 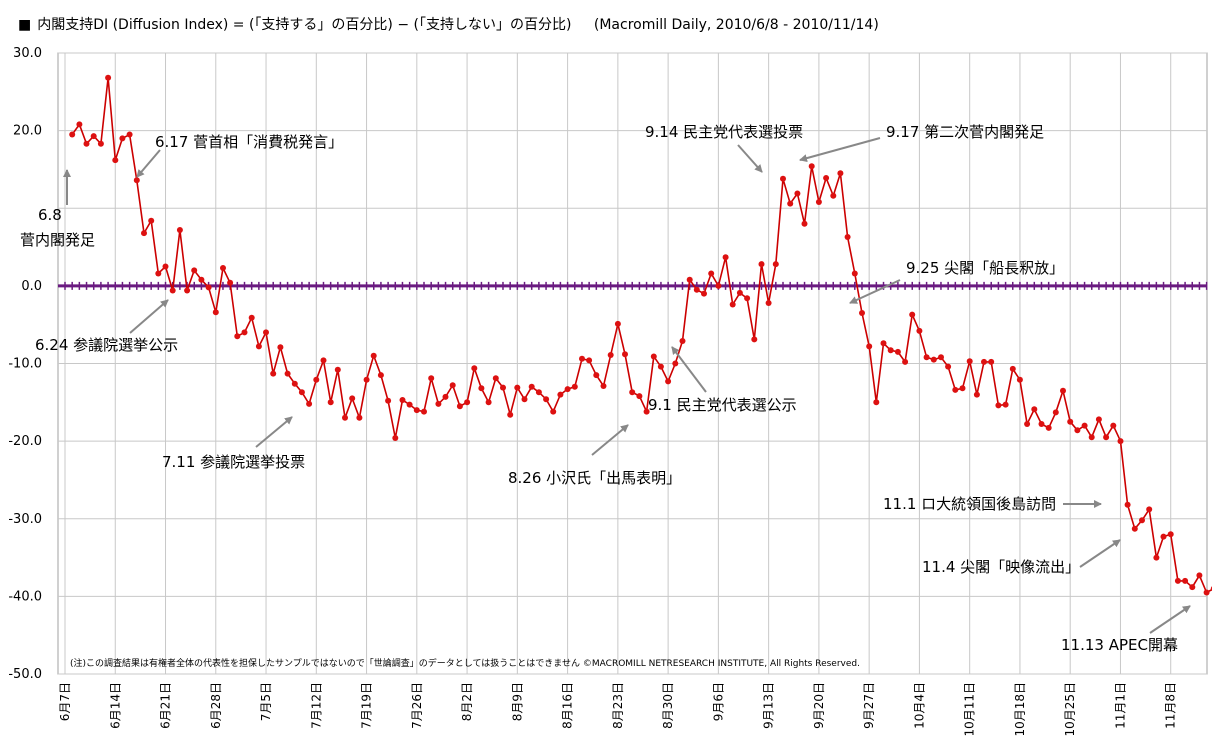 I want to click on annotation: 8.26 小沢氏「出馬表明」, so click(x=594, y=455).